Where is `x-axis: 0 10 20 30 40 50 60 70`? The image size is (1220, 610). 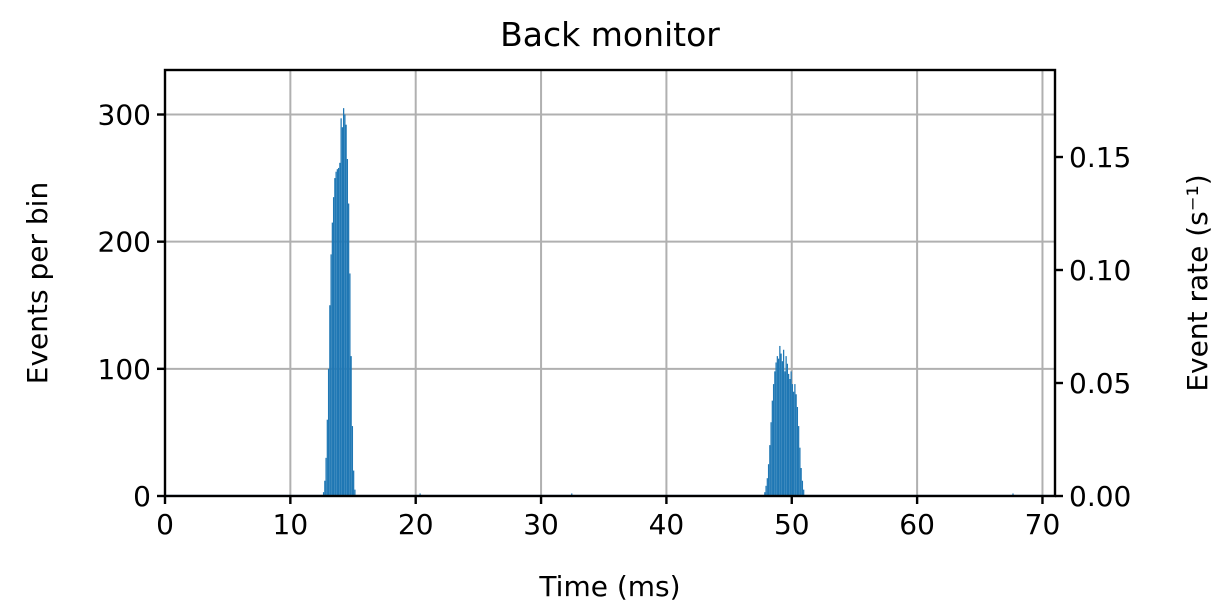 x-axis: 0 10 20 30 40 50 60 70 is located at coordinates (608, 518).